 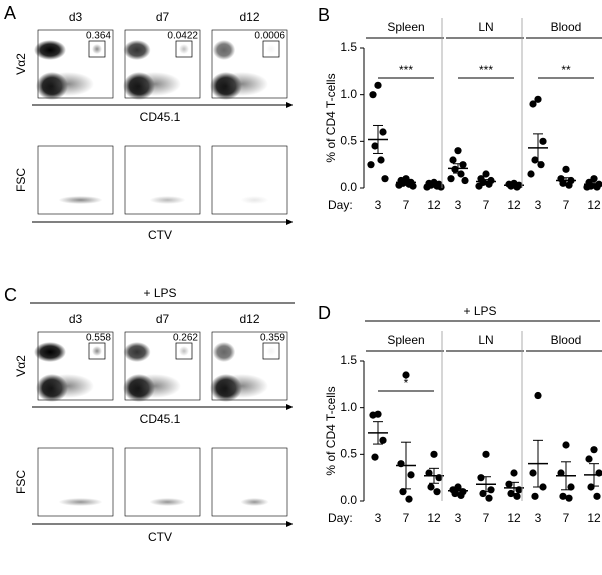 I want to click on x-axis-label: CTV, so click(x=160, y=235).